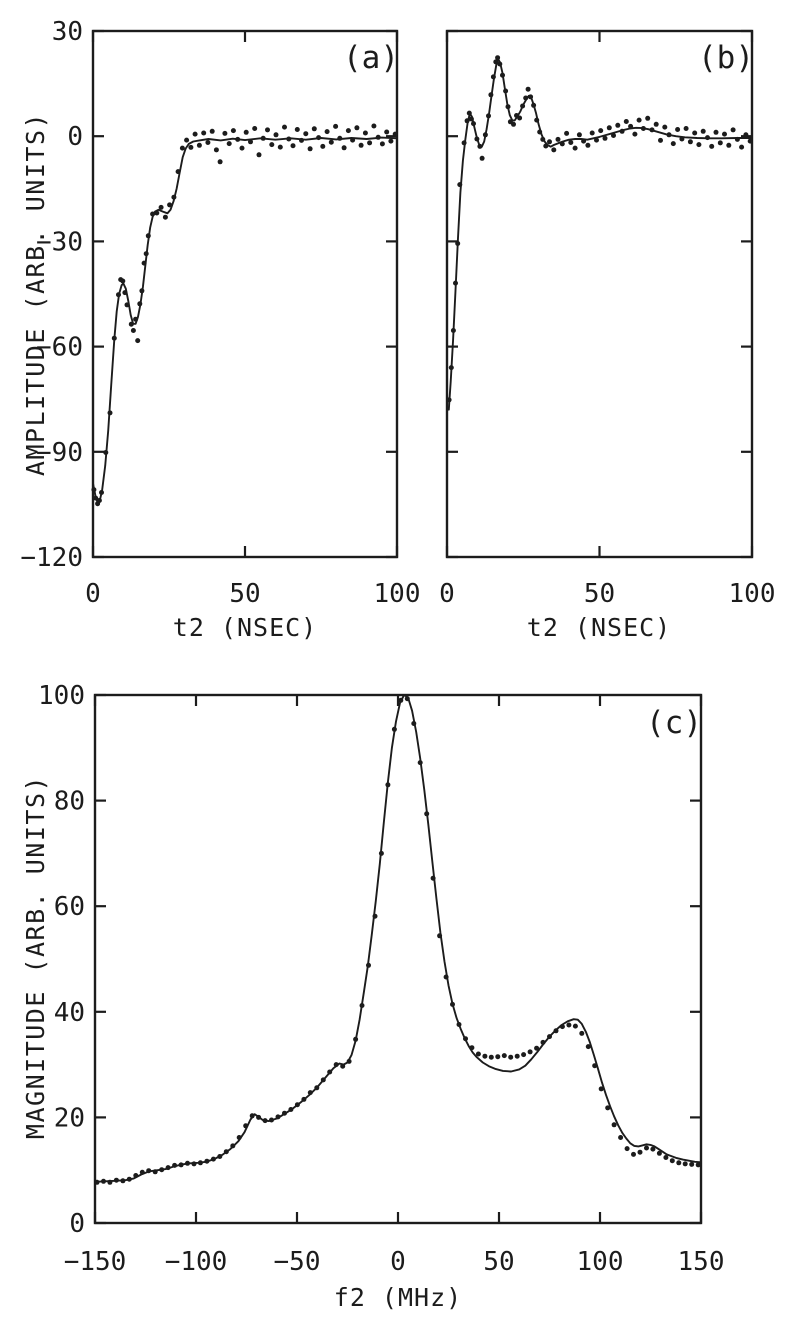  Describe the element at coordinates (599, 229) in the screenshot. I see `measured-points` at that location.